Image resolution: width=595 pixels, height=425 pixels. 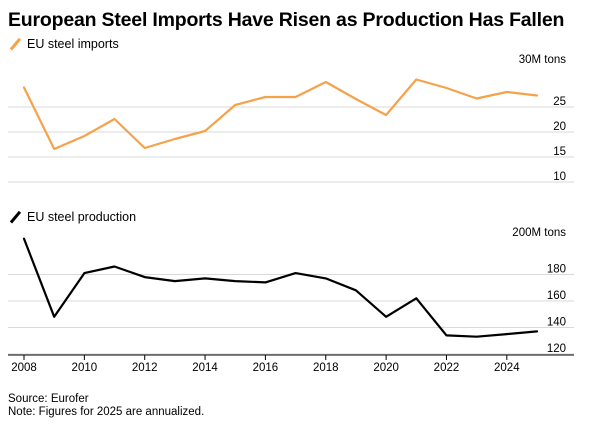 What do you see at coordinates (559, 152) in the screenshot?
I see `imports-ytick-label: 15` at bounding box center [559, 152].